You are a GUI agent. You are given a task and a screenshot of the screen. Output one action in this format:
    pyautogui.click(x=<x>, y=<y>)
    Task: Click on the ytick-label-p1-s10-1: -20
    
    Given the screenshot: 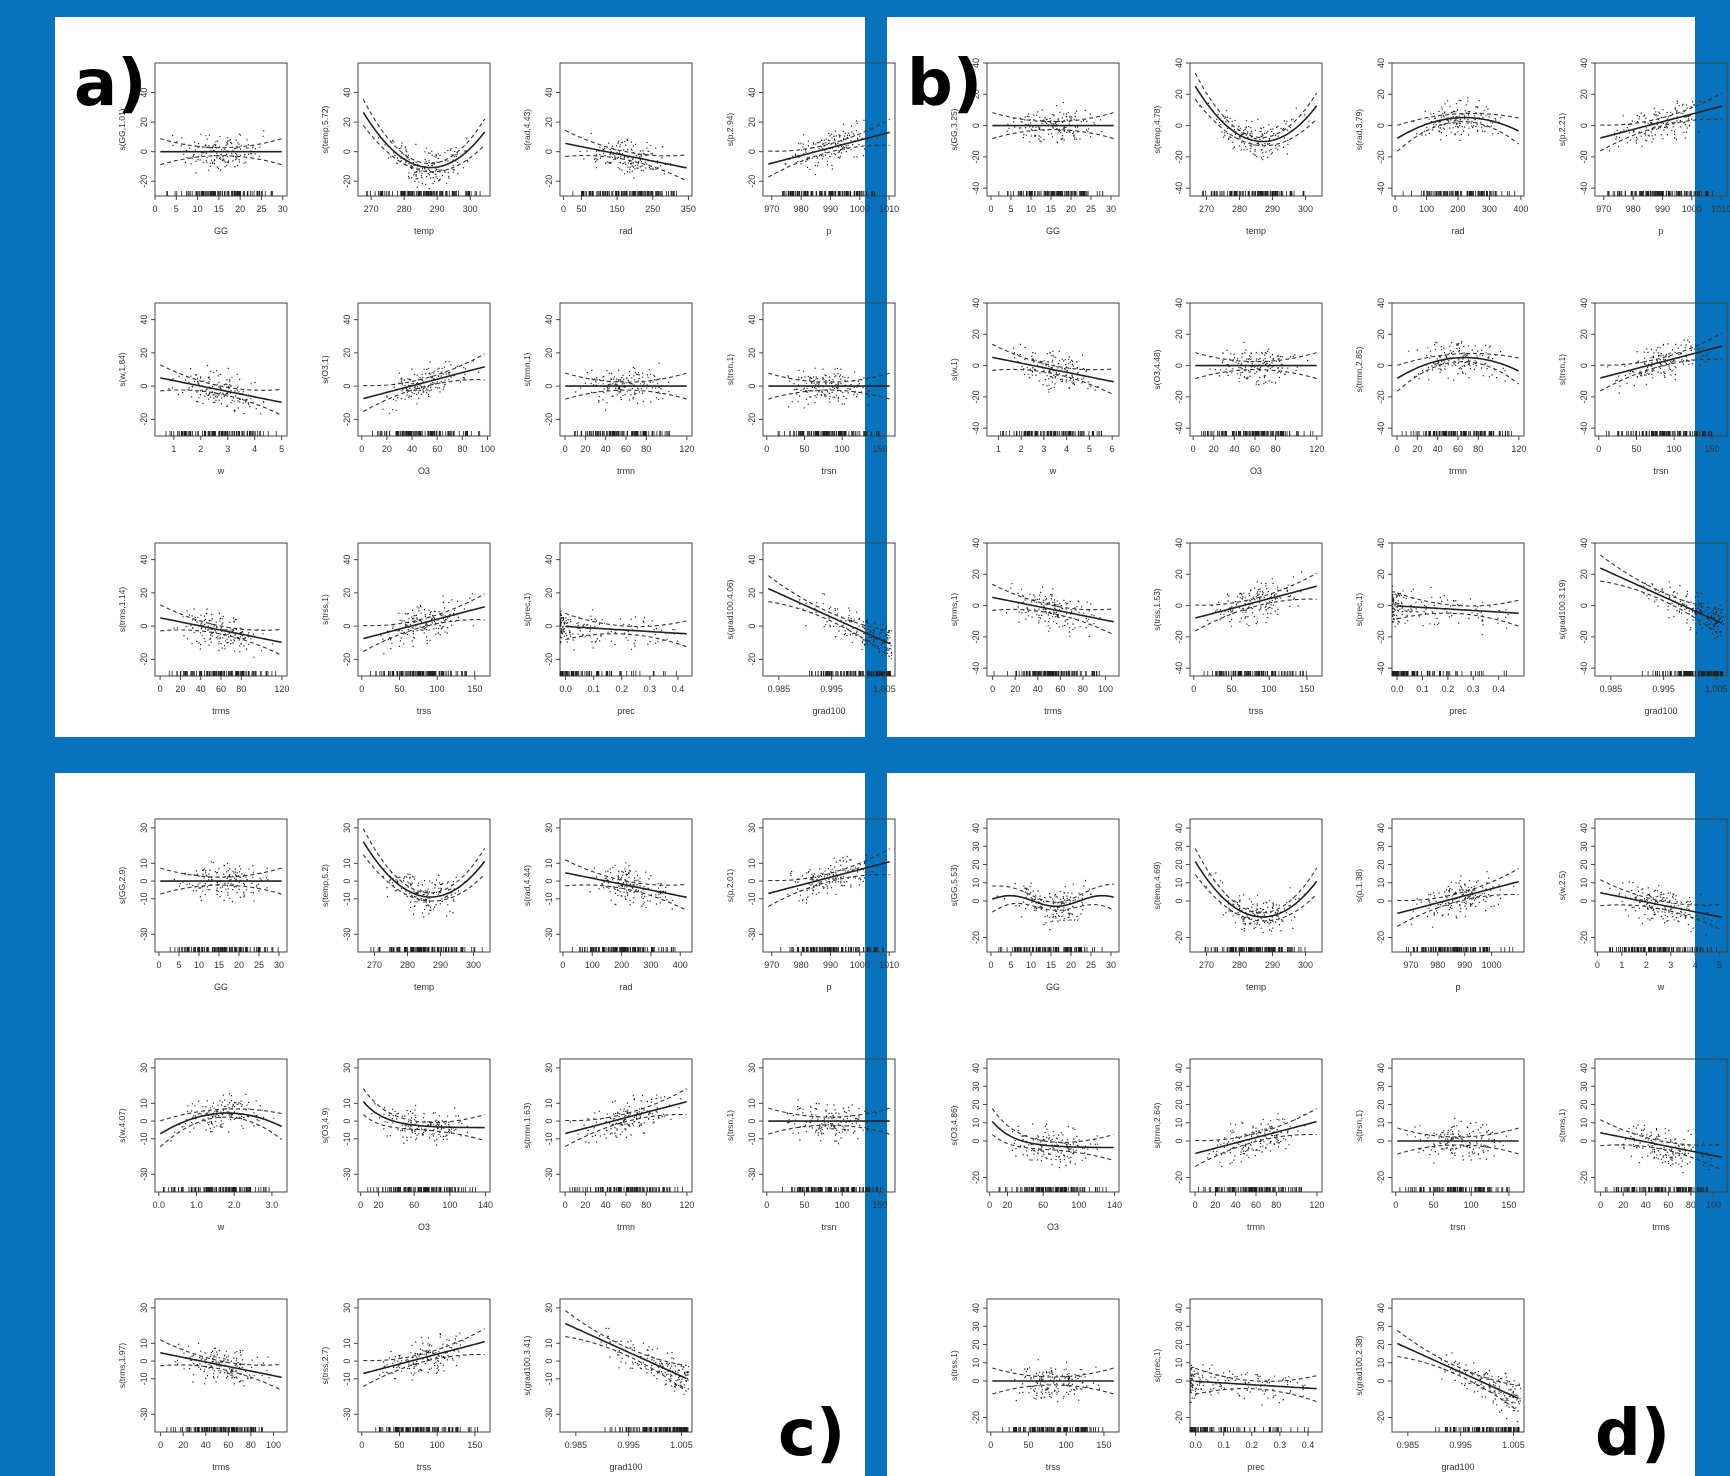 What is the action you would take?
    pyautogui.click(x=1381, y=636)
    